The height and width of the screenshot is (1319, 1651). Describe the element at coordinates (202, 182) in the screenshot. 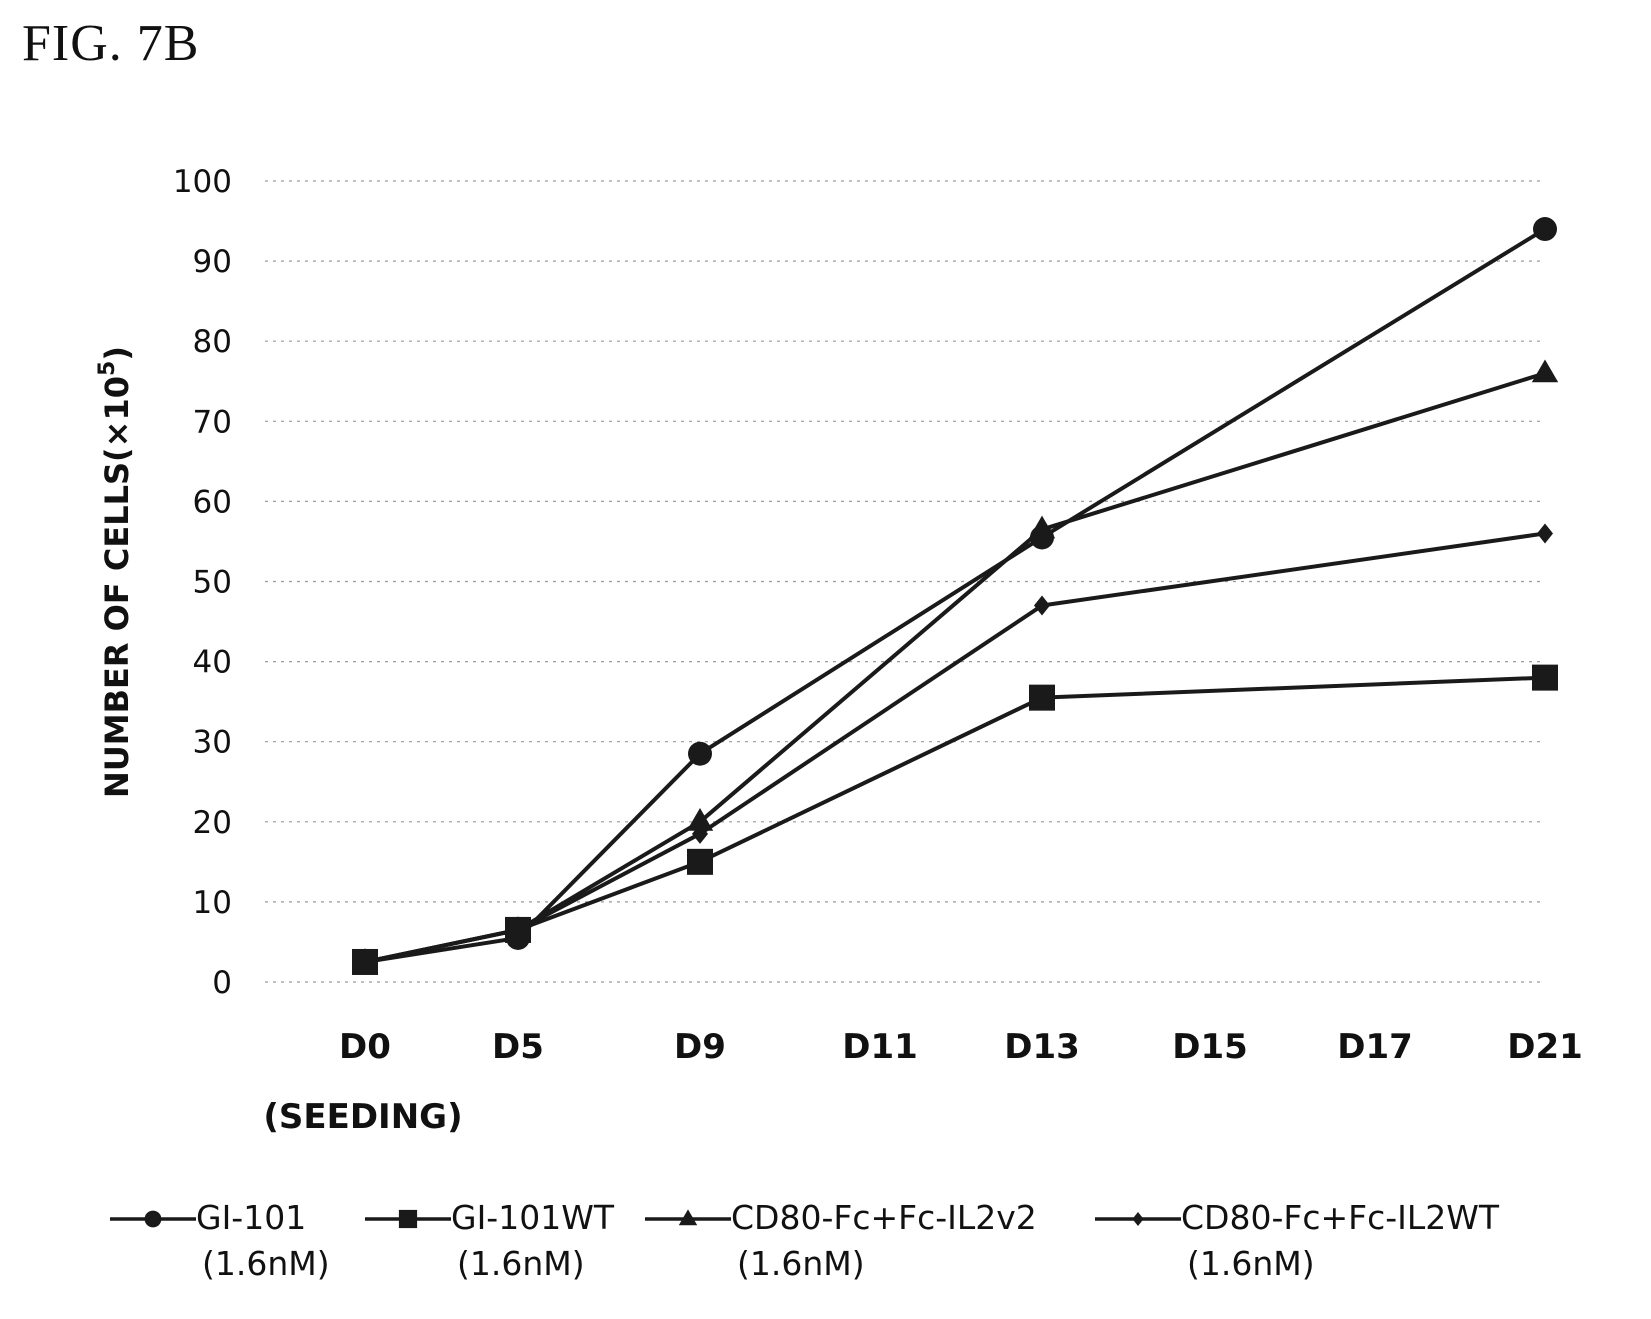

I see `y-tick-label: 100` at that location.